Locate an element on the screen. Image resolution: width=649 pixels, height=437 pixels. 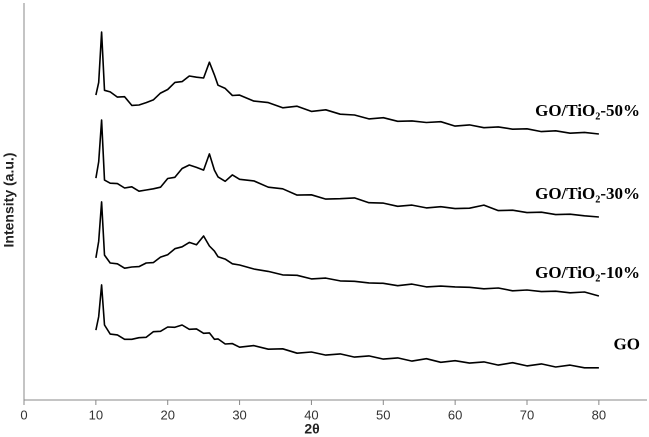
x-tick-label: 80 is located at coordinates (599, 414).